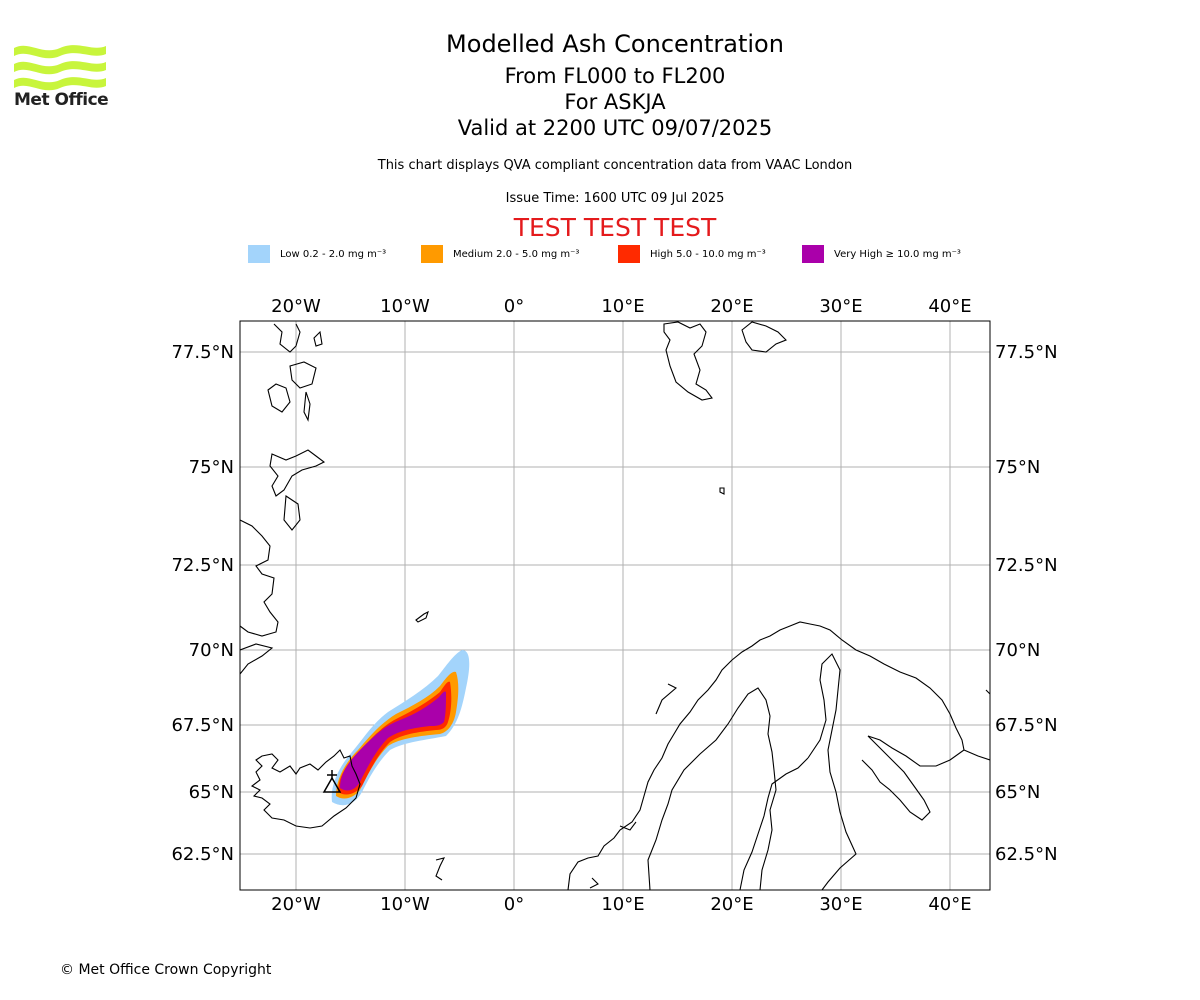  I want to click on chart-title: Modelled Ash Concentration, so click(615, 44).